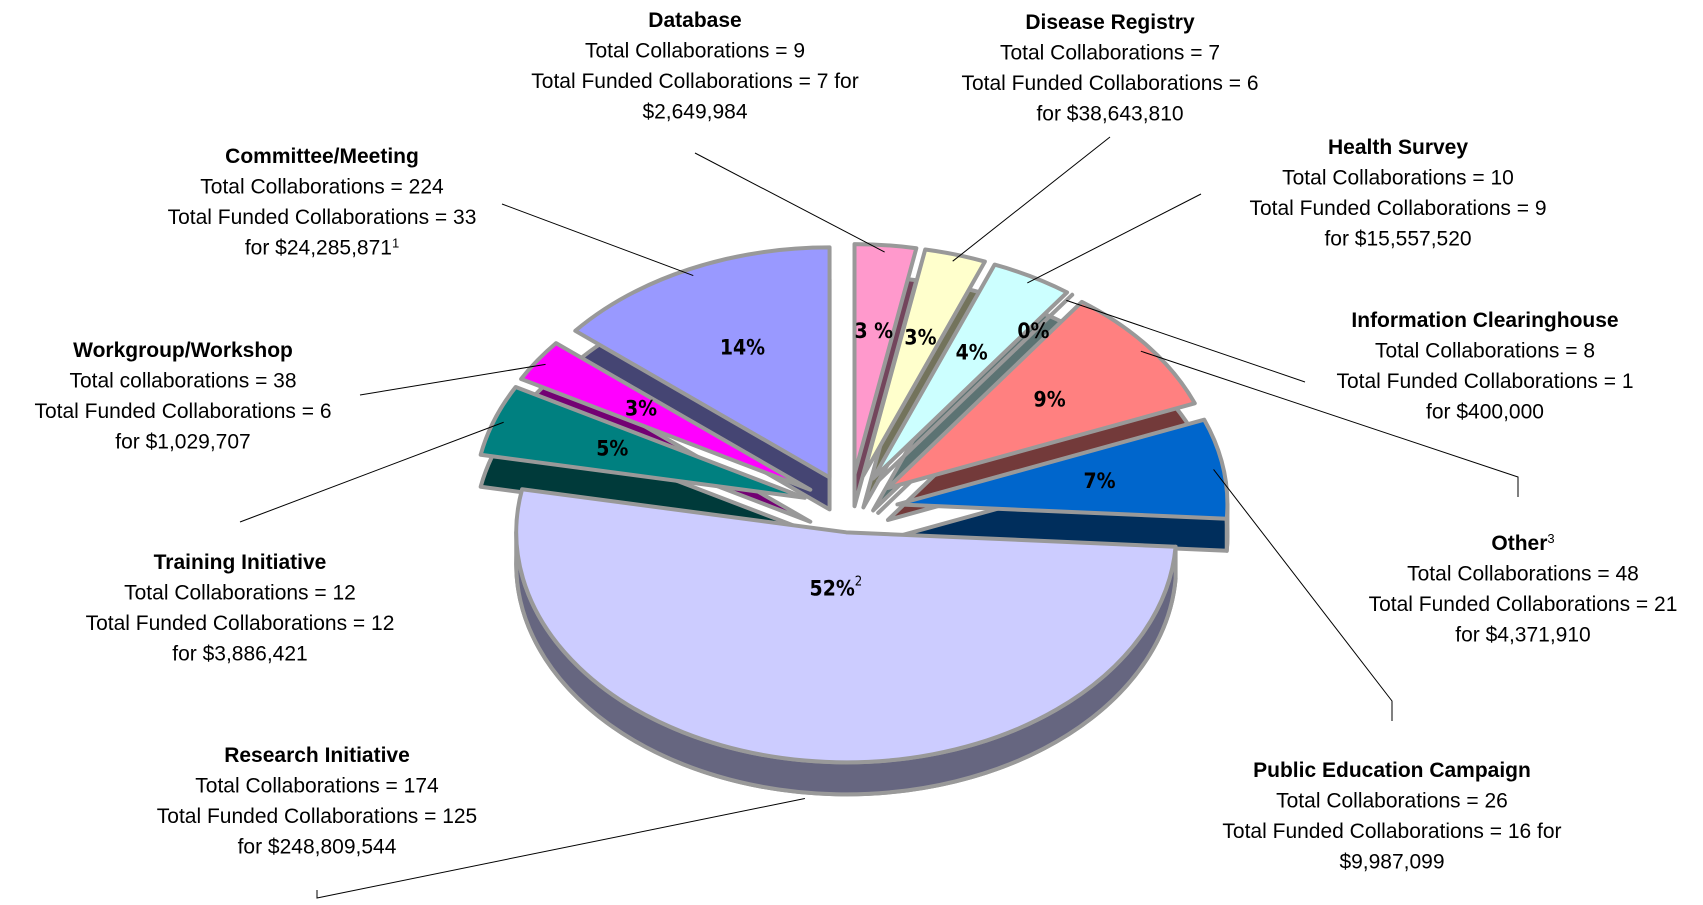 Image resolution: width=1703 pixels, height=905 pixels. I want to click on annotation-title-text: Training Initiative, so click(240, 562).